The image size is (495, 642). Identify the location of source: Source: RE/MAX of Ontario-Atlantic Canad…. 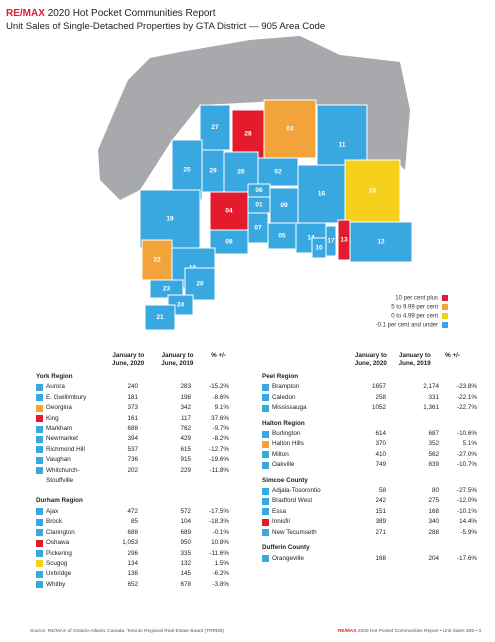
(127, 631).